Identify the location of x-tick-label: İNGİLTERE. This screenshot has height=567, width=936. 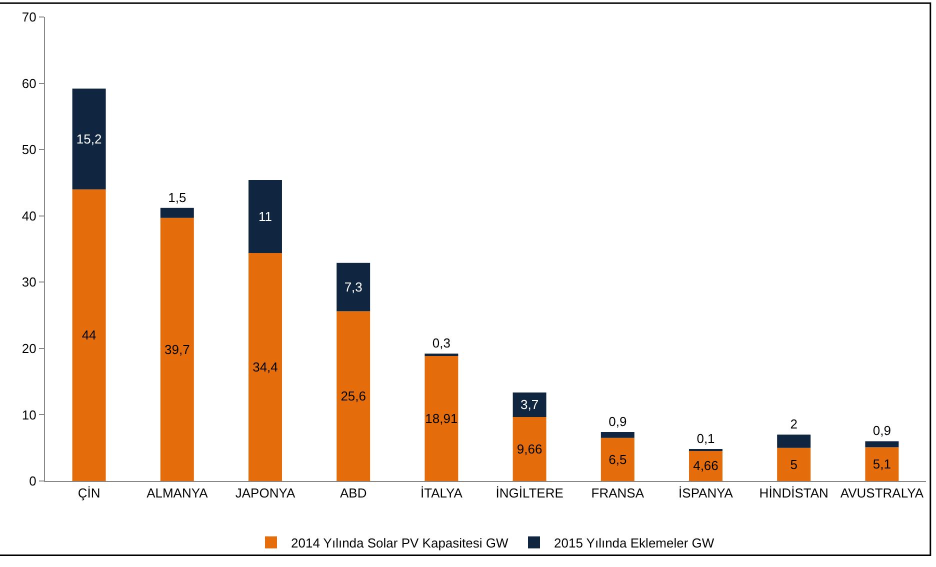
(530, 493).